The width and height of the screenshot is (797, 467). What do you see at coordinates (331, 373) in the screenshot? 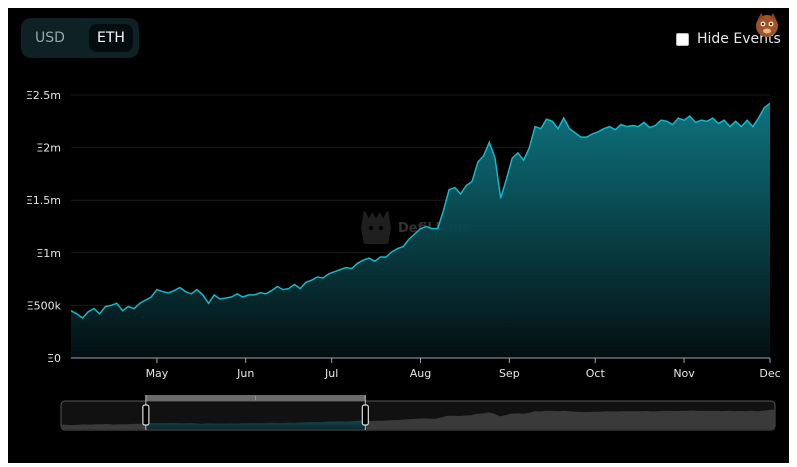
I see `x-tick-label: Jul` at bounding box center [331, 373].